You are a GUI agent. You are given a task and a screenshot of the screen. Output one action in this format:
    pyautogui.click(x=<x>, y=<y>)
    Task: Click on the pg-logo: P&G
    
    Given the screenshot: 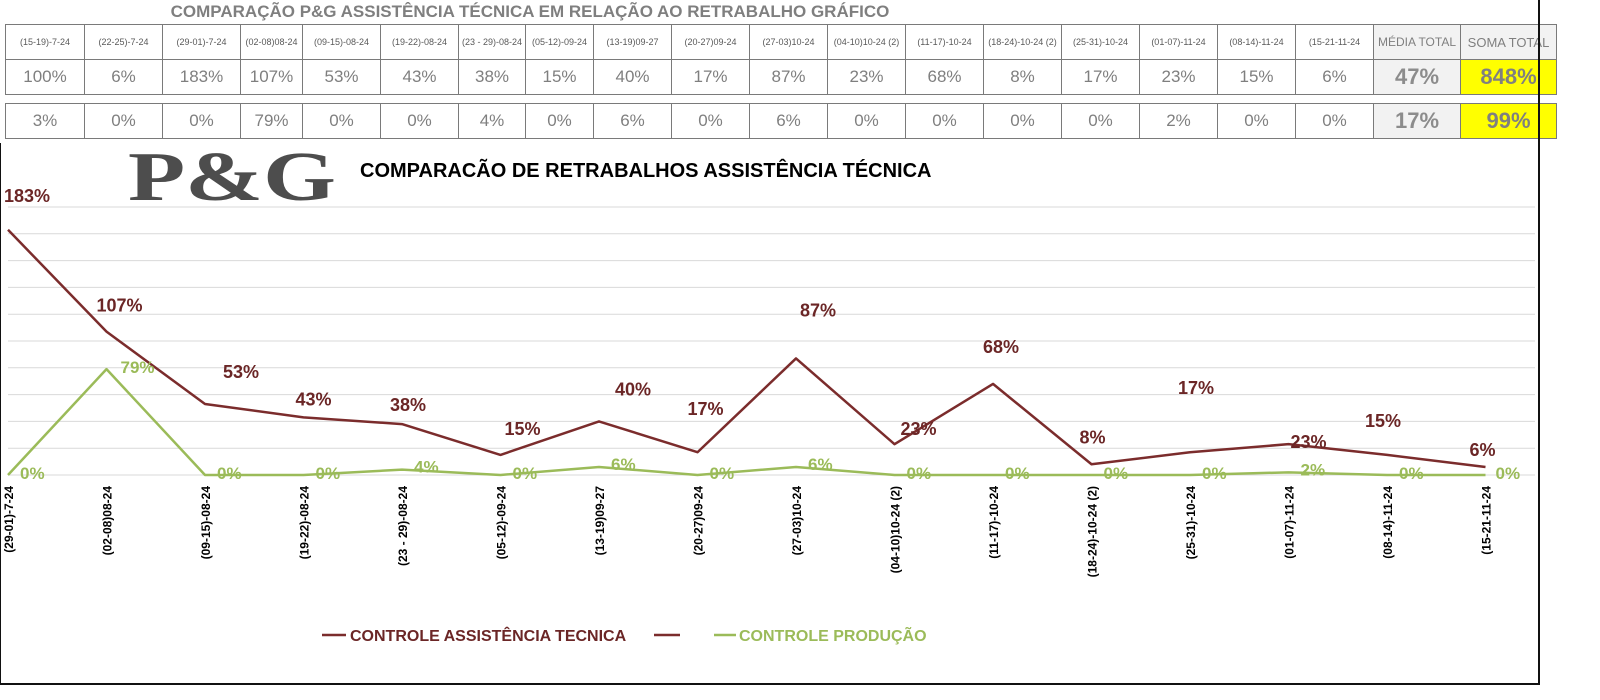 What is the action you would take?
    pyautogui.click(x=232, y=177)
    